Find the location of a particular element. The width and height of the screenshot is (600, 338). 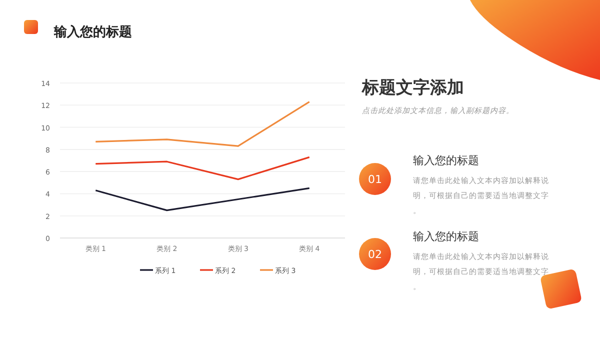

text: 02 is located at coordinates (375, 254).